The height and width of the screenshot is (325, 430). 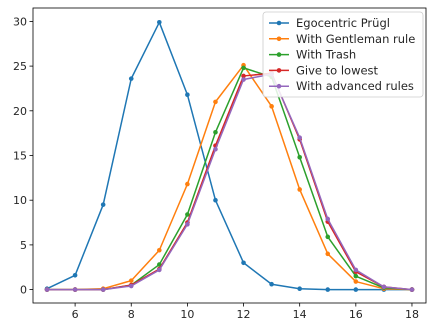 What do you see at coordinates (356, 314) in the screenshot?
I see `x-tick-label: 16` at bounding box center [356, 314].